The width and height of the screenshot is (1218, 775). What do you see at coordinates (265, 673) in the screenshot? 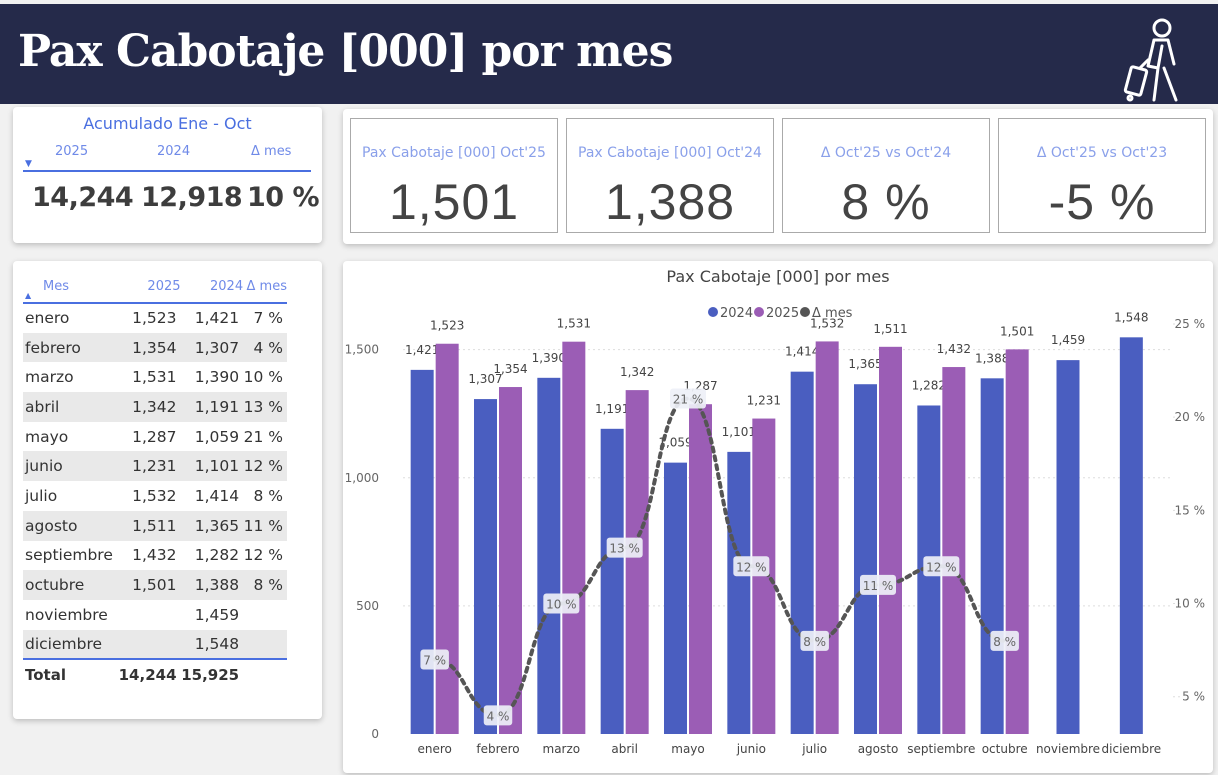
I see `total-cell-delta` at bounding box center [265, 673].